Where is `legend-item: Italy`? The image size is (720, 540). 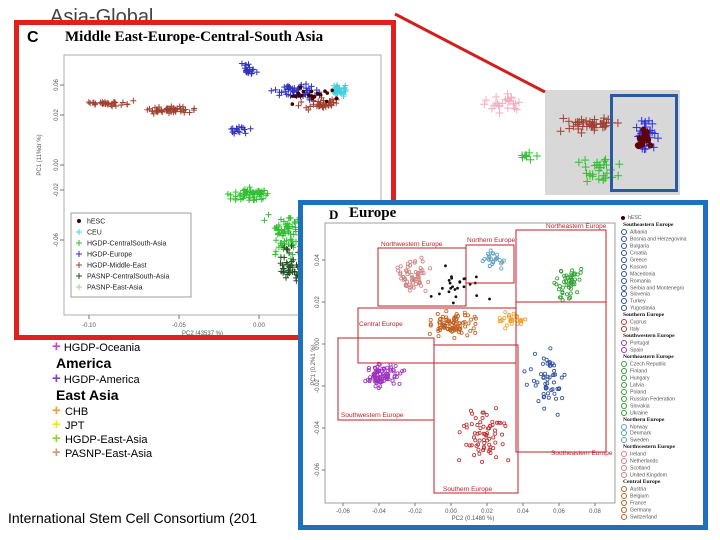
legend-item: Italy is located at coordinates (630, 329).